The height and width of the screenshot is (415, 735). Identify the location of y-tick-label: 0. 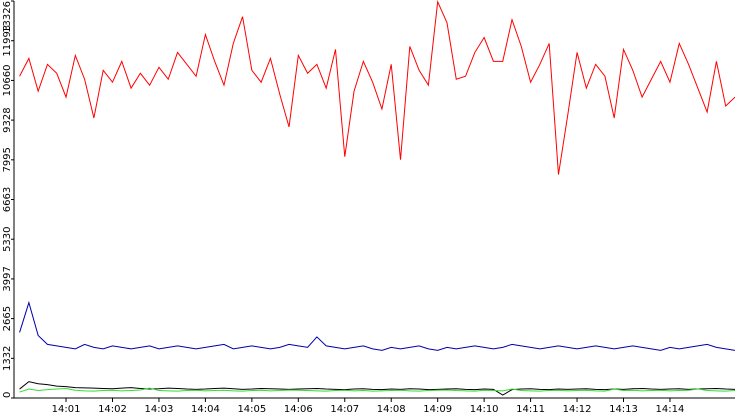
(7, 395).